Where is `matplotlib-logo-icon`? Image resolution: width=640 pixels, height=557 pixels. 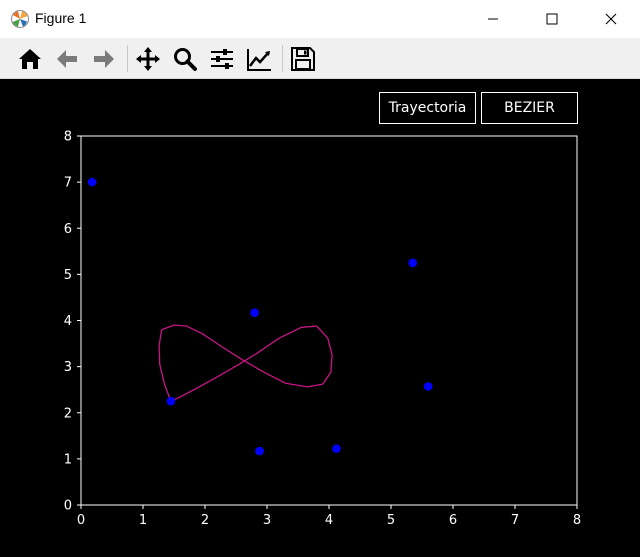 matplotlib-logo-icon is located at coordinates (20, 19).